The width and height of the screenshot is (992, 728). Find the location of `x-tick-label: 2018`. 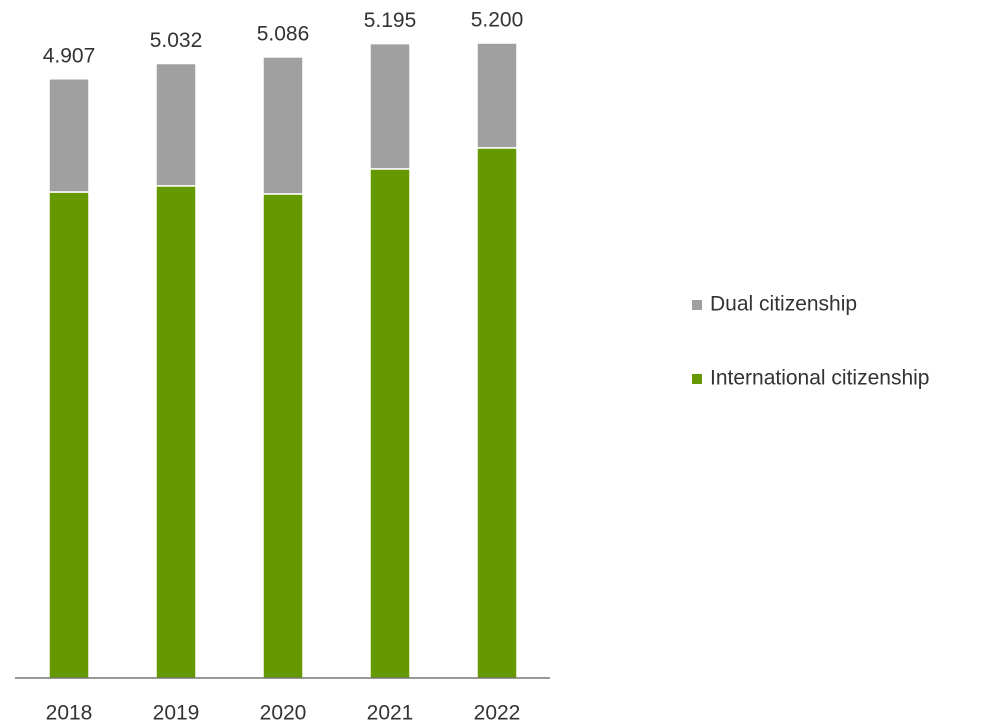

x-tick-label: 2018 is located at coordinates (69, 713).